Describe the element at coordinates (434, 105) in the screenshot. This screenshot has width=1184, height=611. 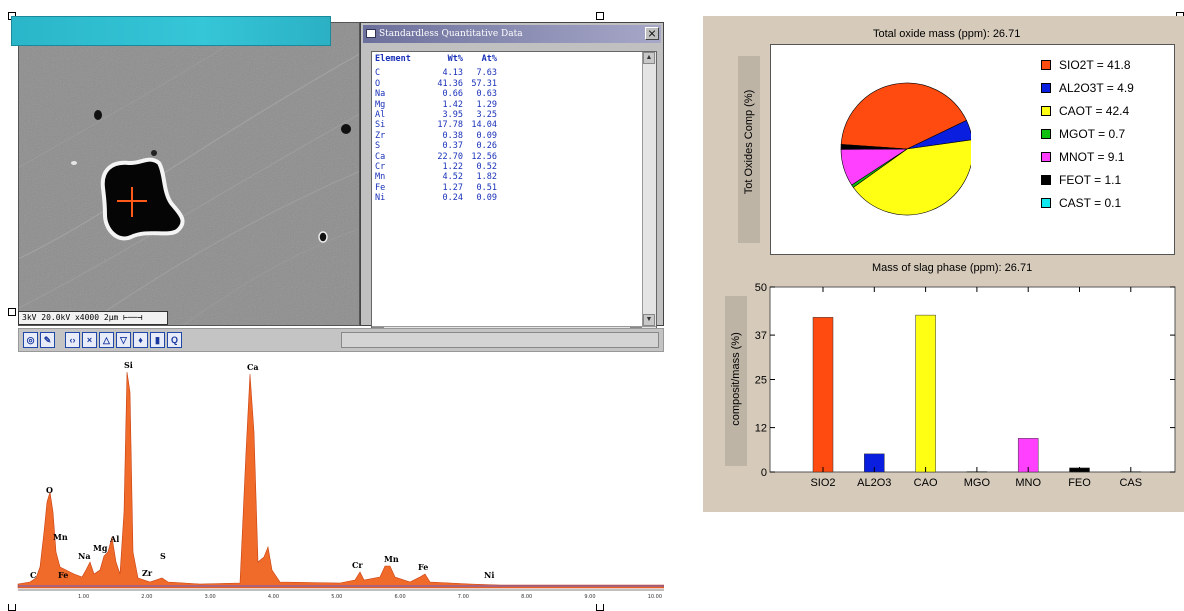
I see `table-row: Mg 1.42 1.29` at that location.